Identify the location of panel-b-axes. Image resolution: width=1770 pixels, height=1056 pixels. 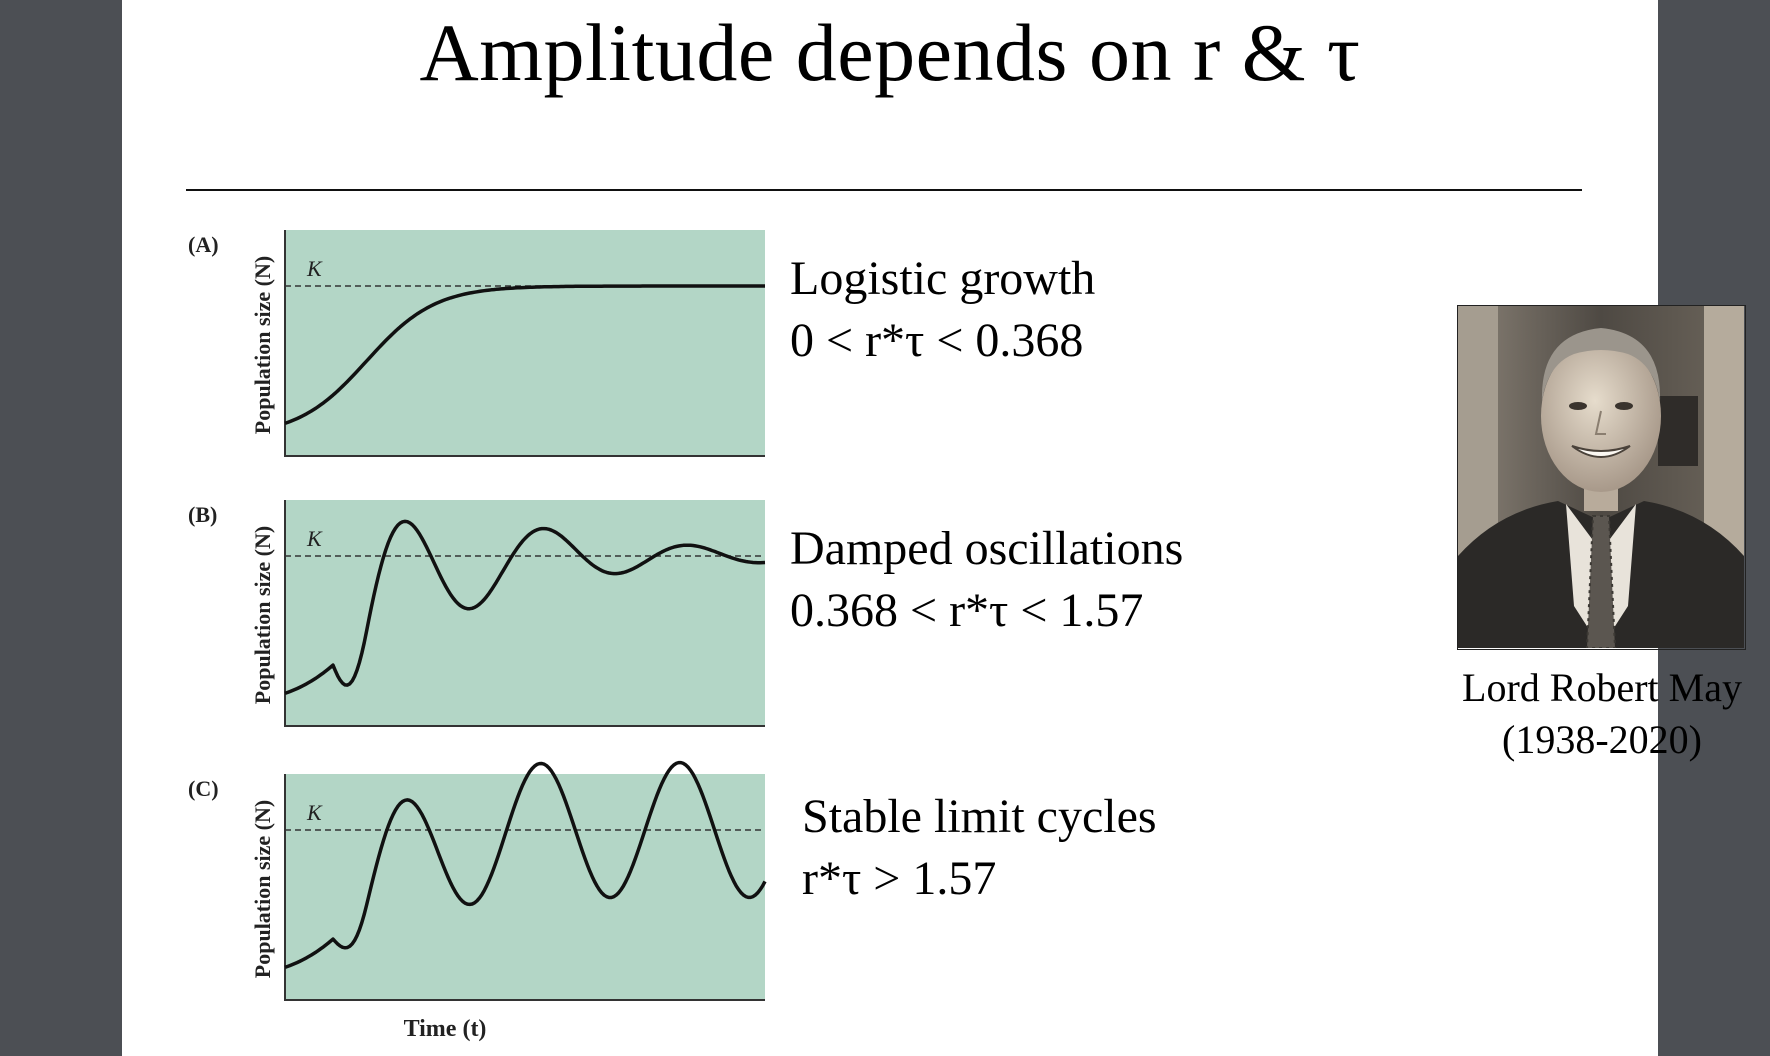
(524, 613).